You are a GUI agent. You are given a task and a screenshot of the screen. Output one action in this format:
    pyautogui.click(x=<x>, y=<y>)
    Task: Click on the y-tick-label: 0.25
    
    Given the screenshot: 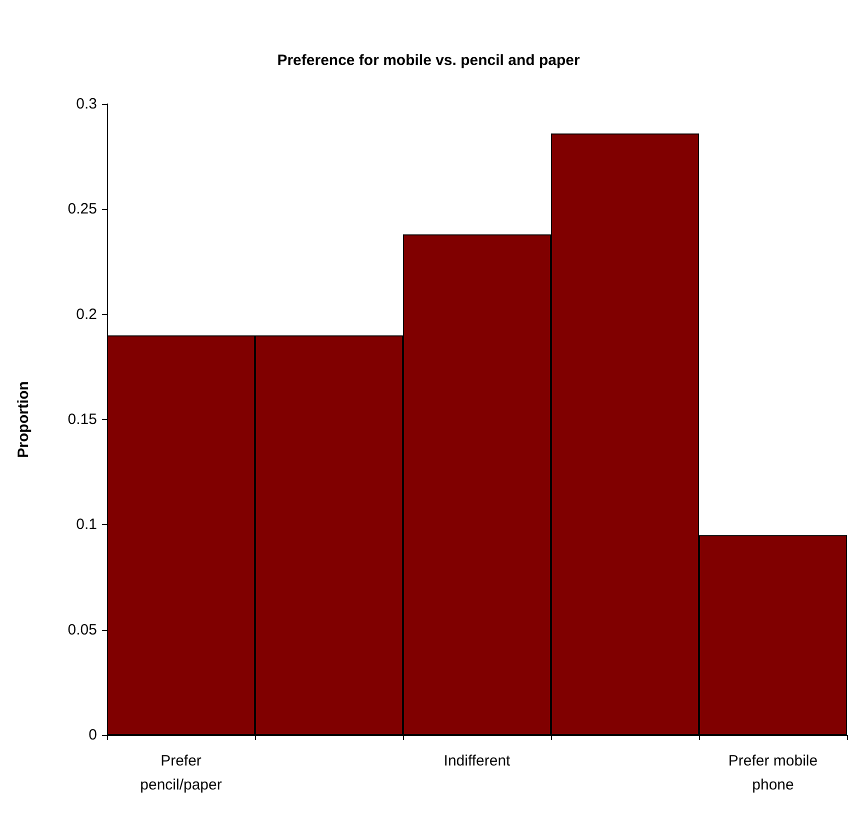 What is the action you would take?
    pyautogui.click(x=82, y=209)
    